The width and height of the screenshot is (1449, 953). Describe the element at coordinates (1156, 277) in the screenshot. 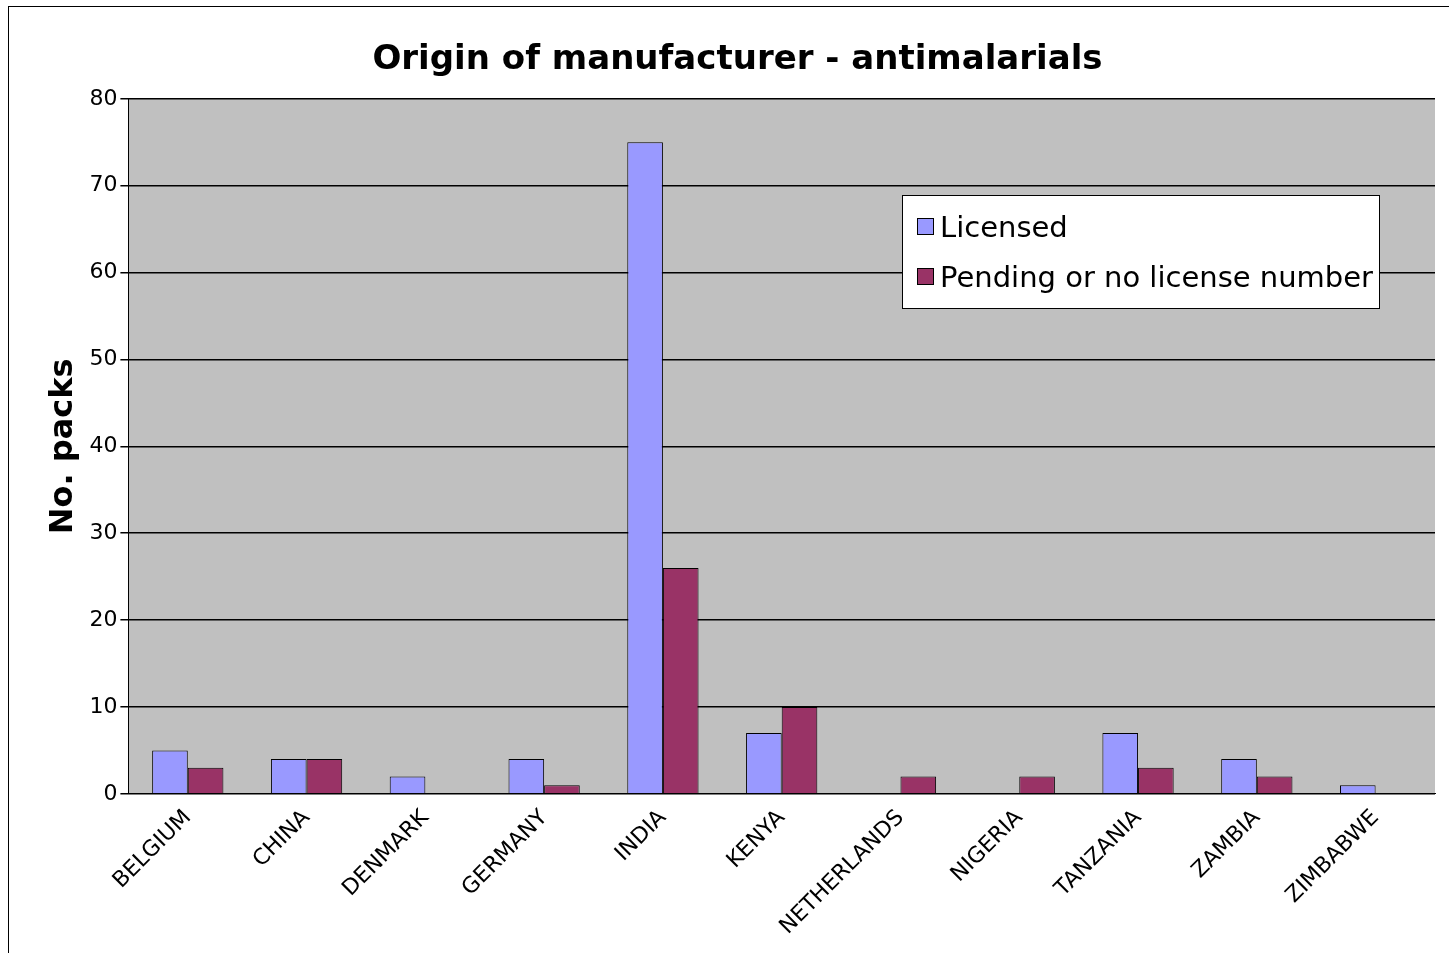

I see `legend-label: Pending or no license number` at that location.